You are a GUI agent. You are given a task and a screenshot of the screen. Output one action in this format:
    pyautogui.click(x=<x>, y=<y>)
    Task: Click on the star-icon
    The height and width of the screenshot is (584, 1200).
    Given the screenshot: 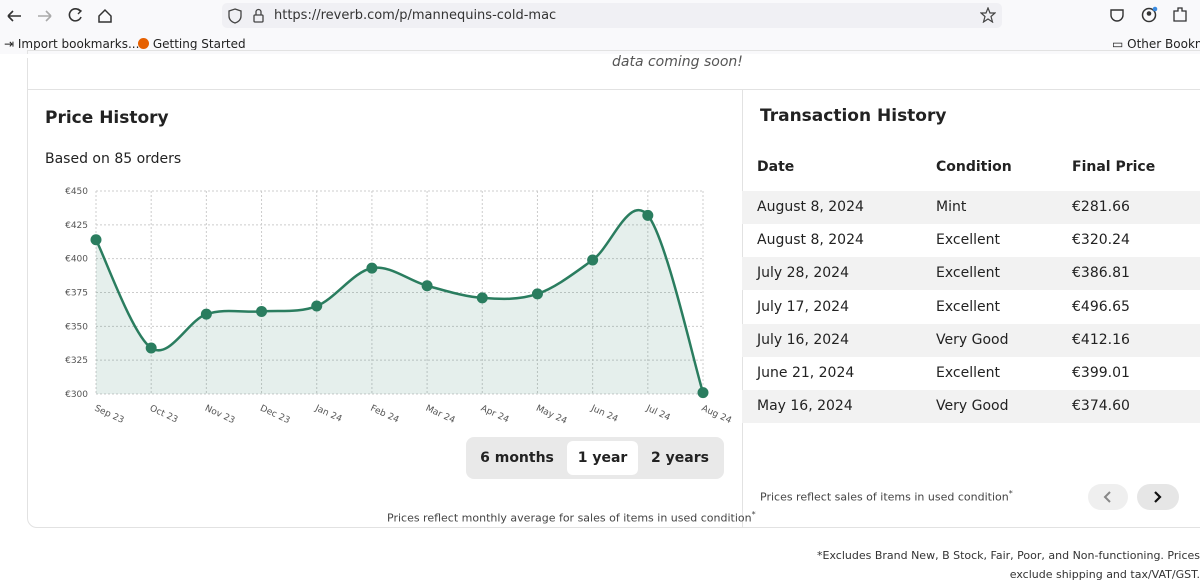 What is the action you would take?
    pyautogui.click(x=988, y=15)
    